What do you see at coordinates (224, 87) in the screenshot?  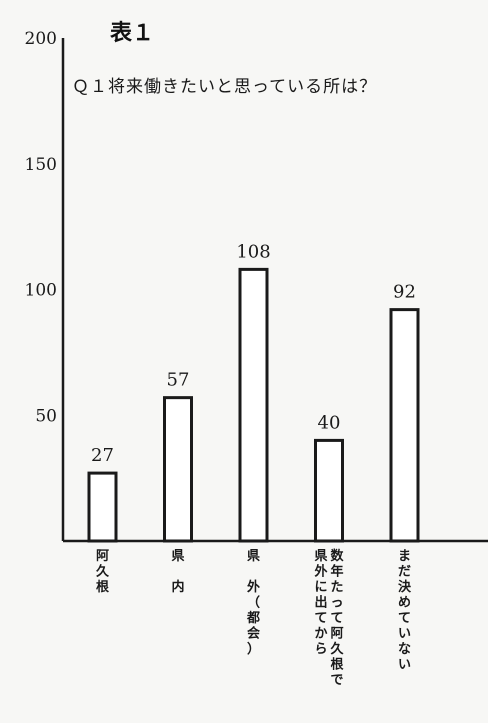 I see `chart-question: Ｑ１将来働きたいと思っている所は？` at bounding box center [224, 87].